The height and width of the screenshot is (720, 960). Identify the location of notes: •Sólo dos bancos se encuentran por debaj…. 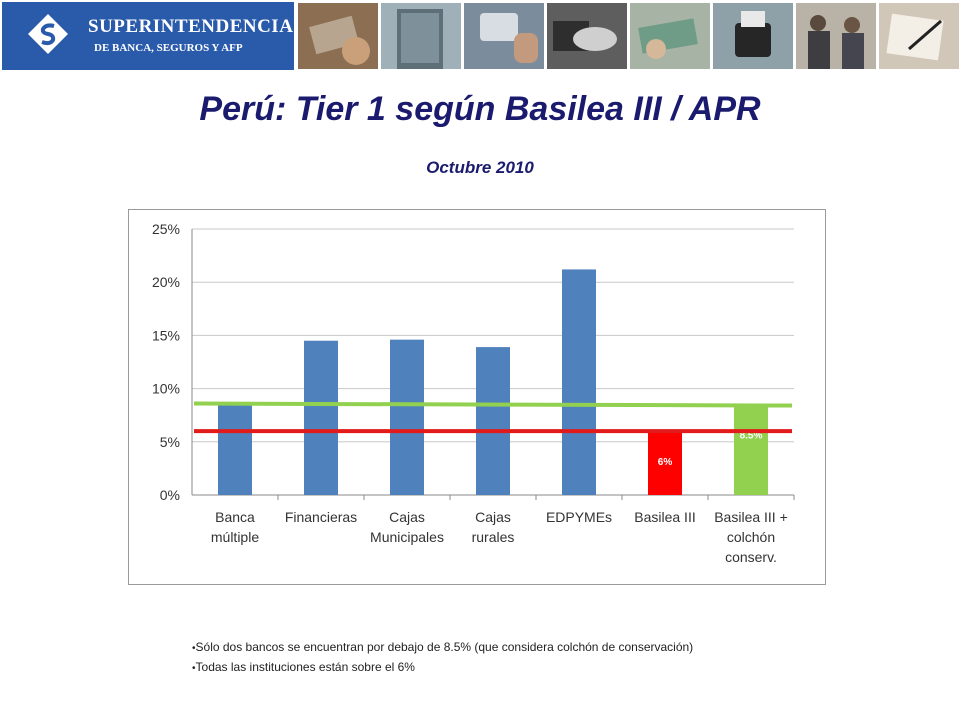
(442, 658).